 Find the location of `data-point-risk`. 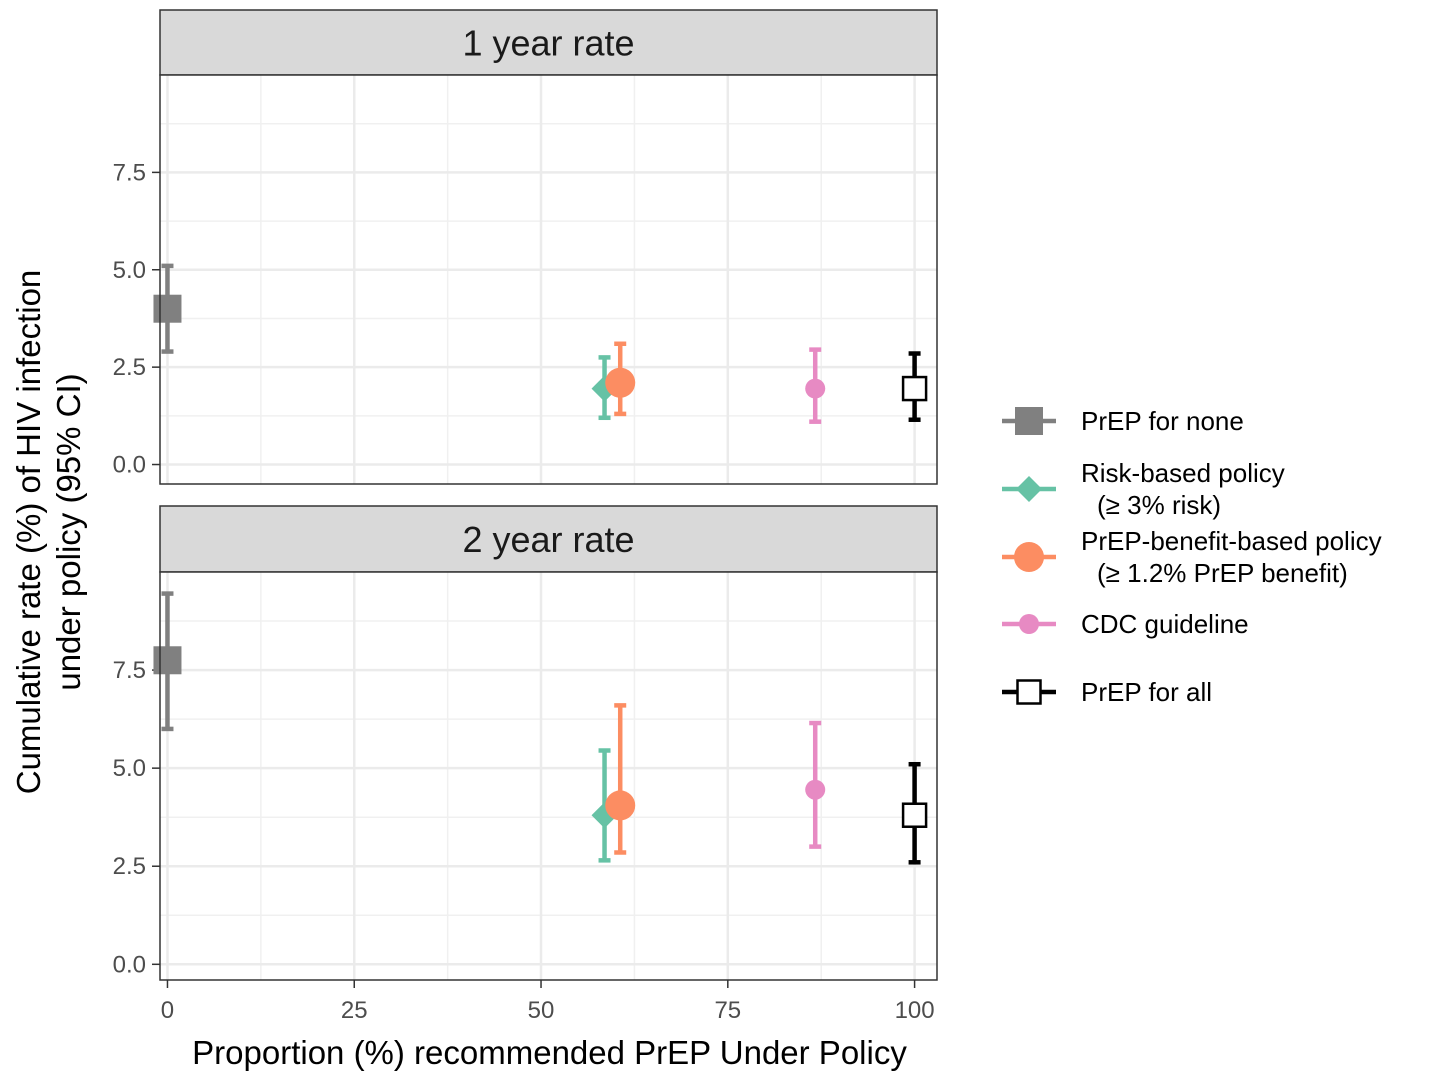

data-point-risk is located at coordinates (604, 805).